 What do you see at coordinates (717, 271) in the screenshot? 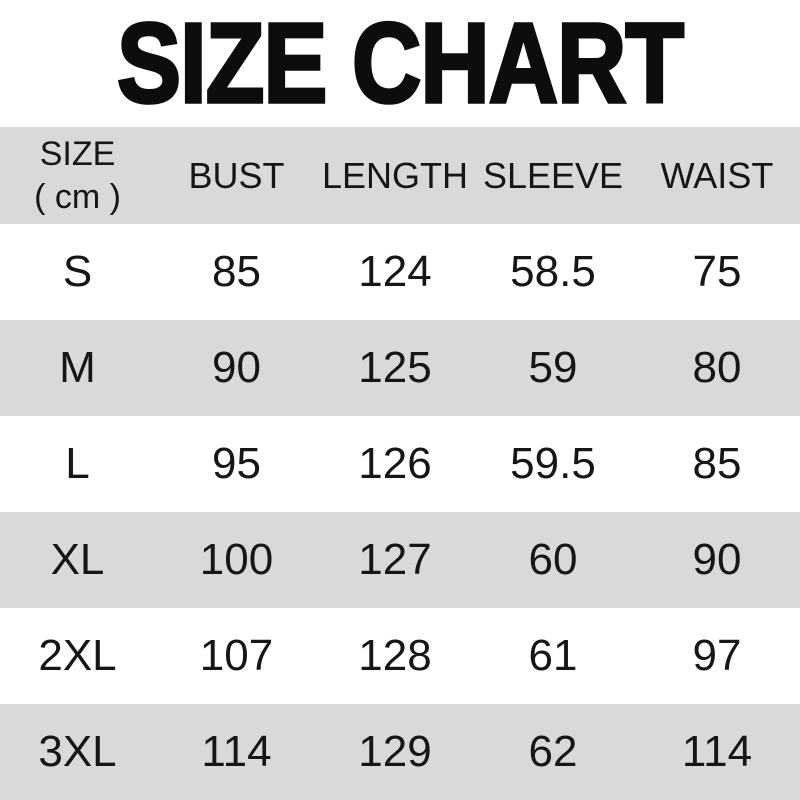
I see `waist-cell: 75` at bounding box center [717, 271].